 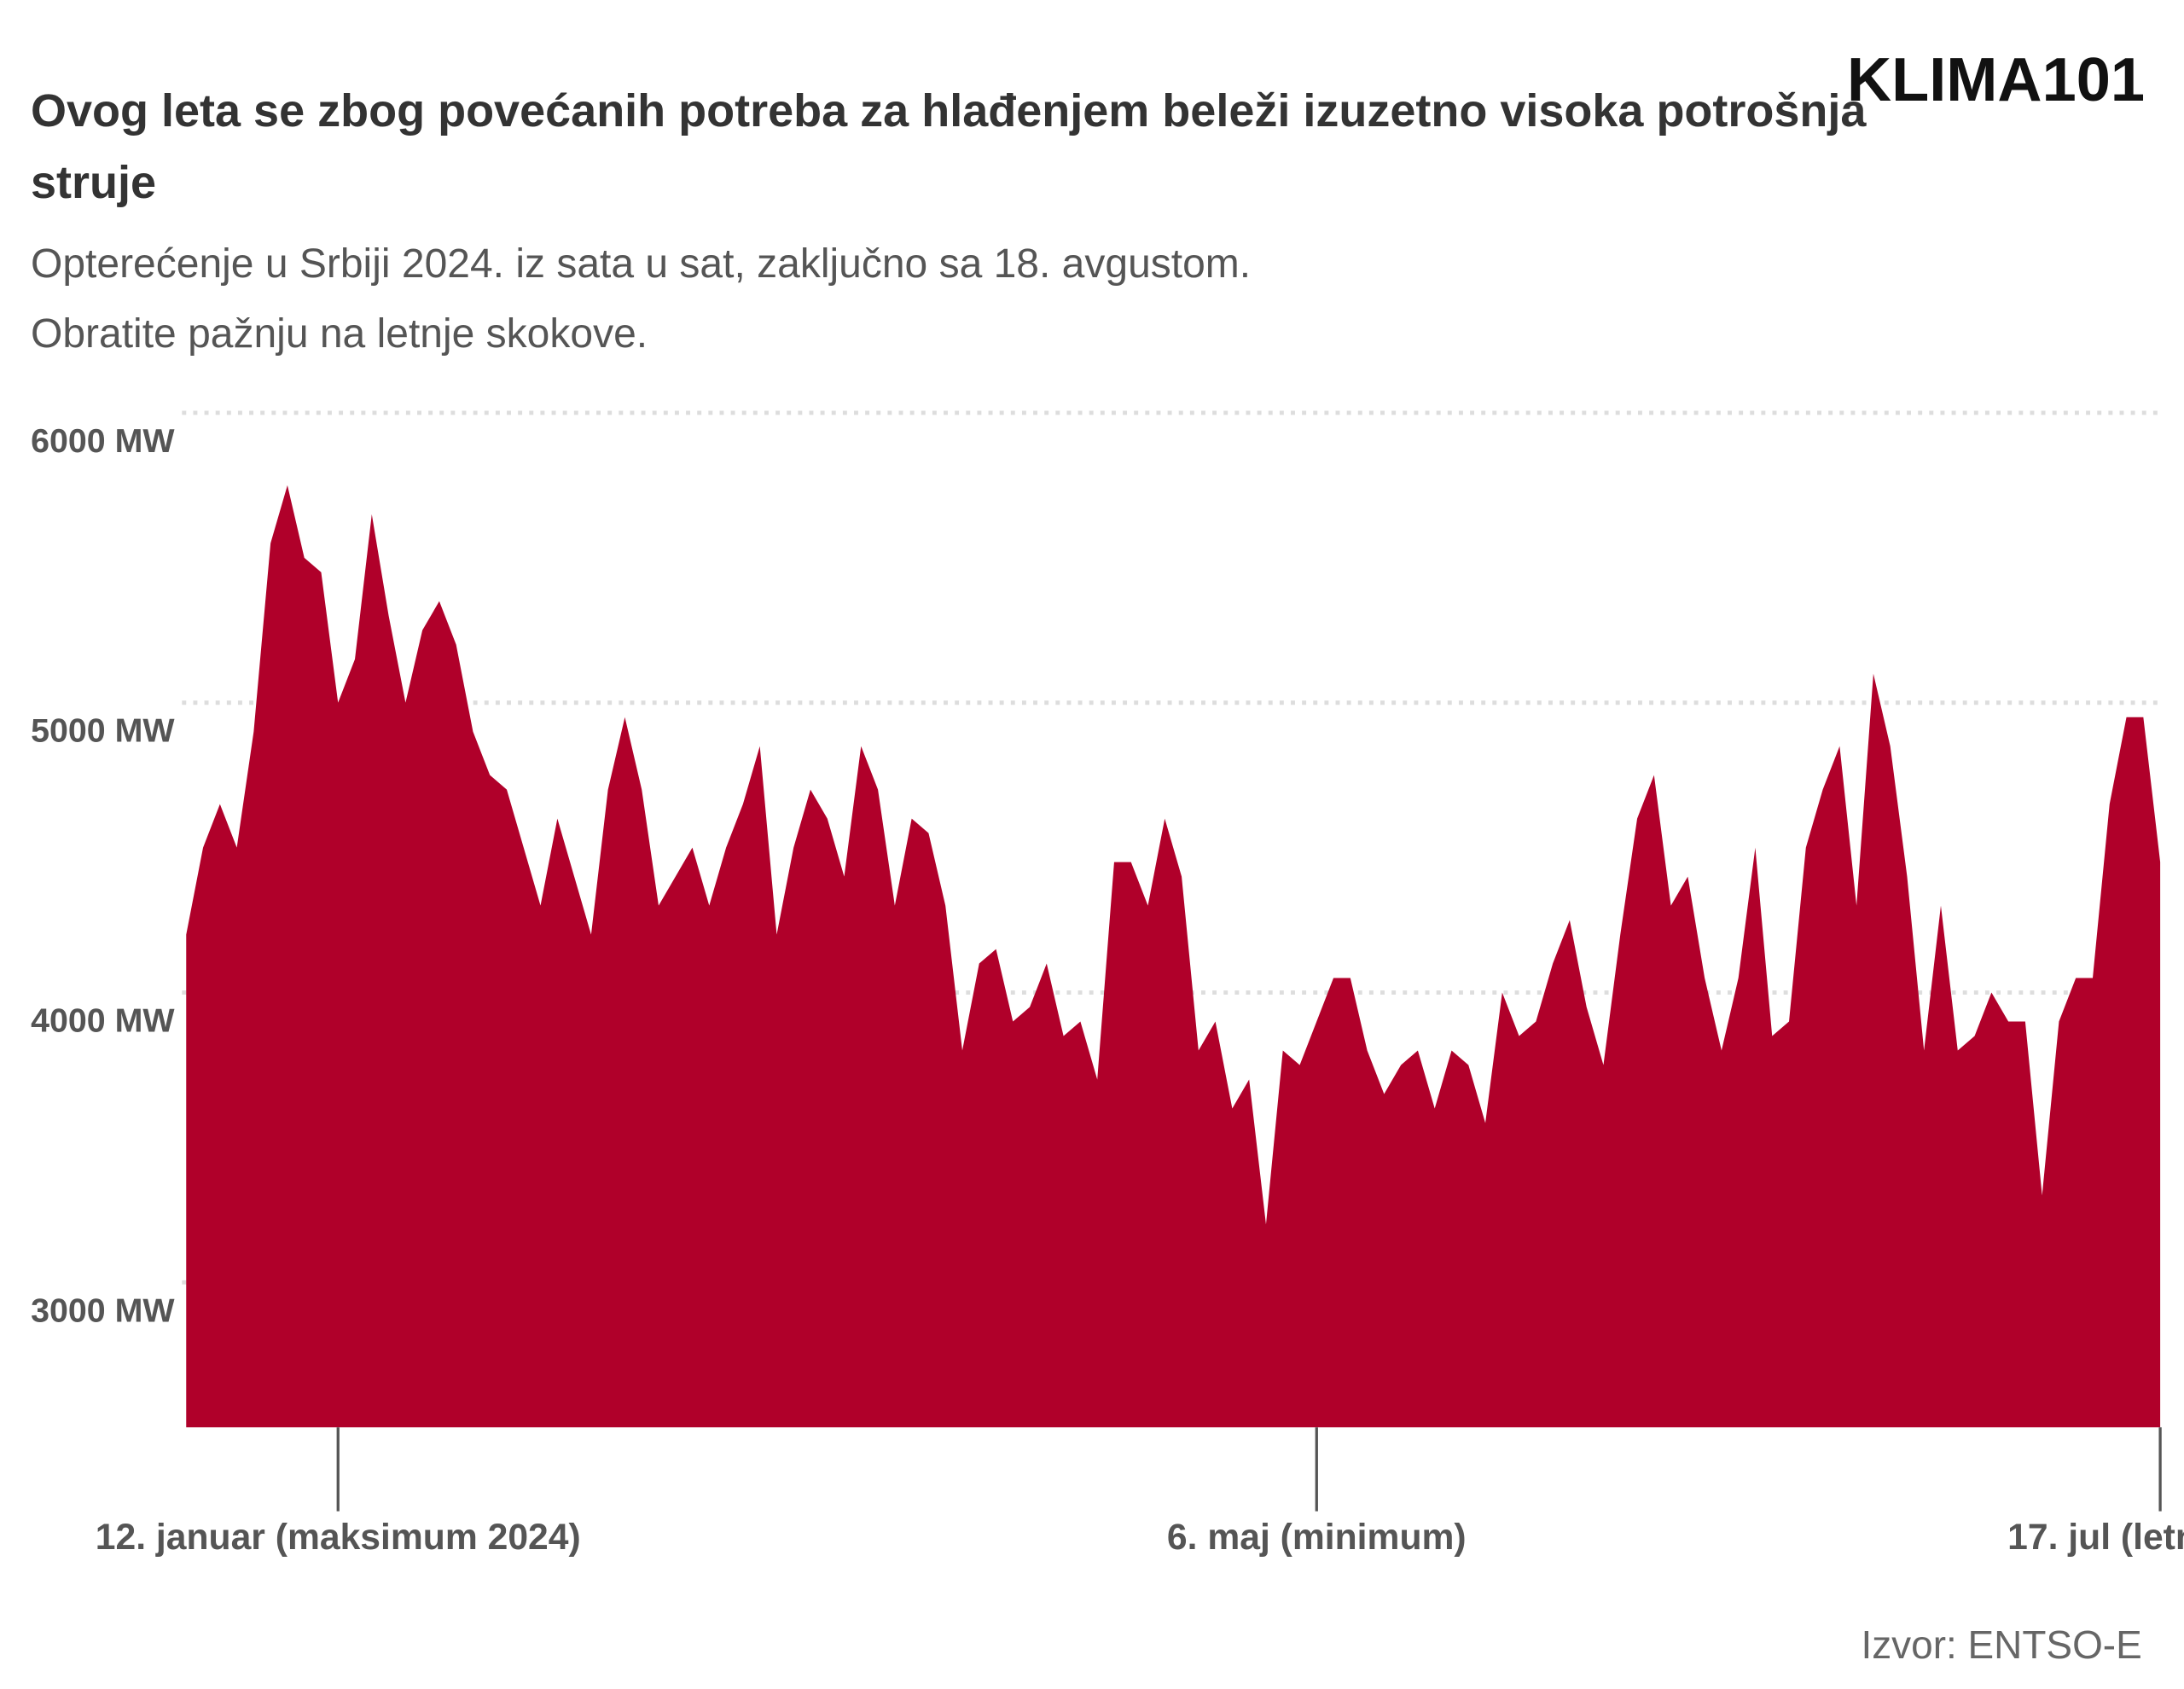 What do you see at coordinates (1317, 1537) in the screenshot?
I see `x-tick-label: 6. maj (minimum)` at bounding box center [1317, 1537].